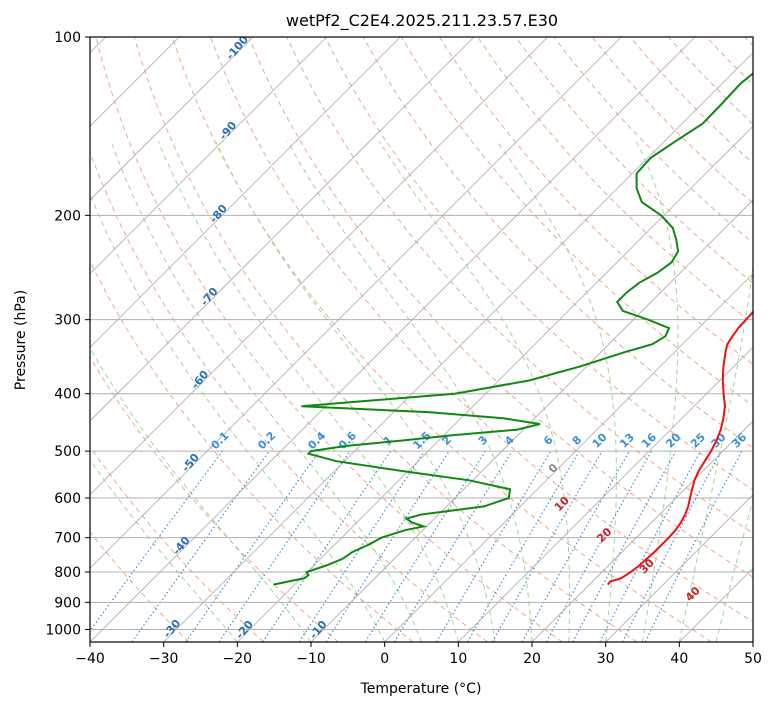  Describe the element at coordinates (753, 659) in the screenshot. I see `x-tick-label: 50` at that location.